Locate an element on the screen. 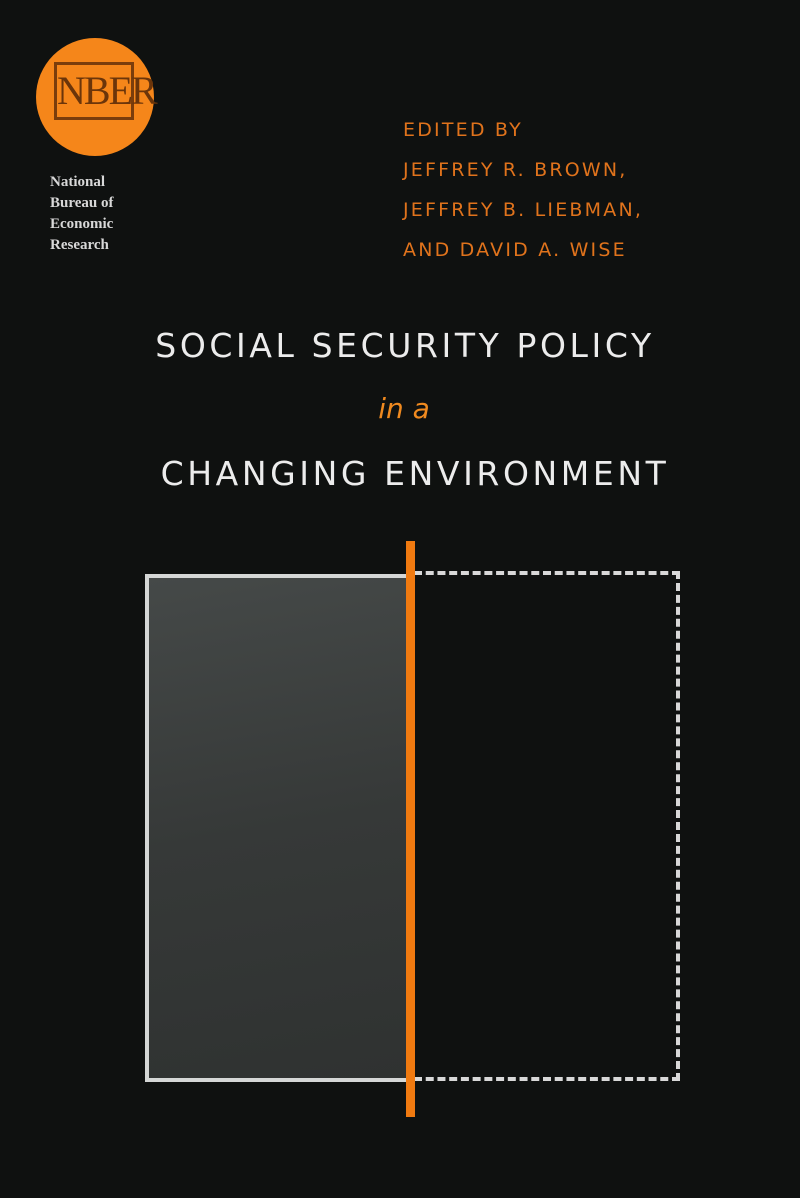  publisher-name-line: Research is located at coordinates (79, 245).